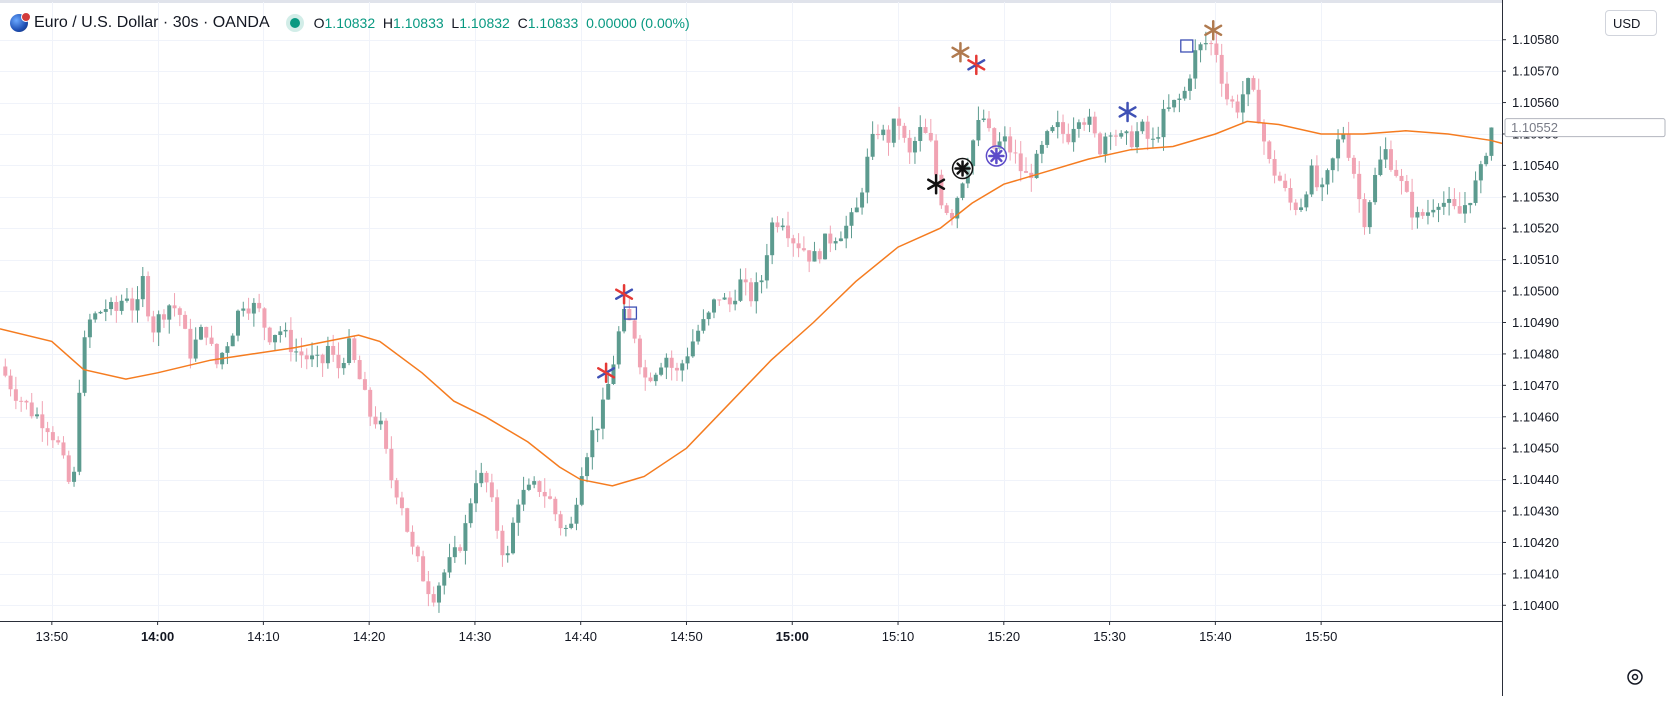  I want to click on open-label: O, so click(319, 23).